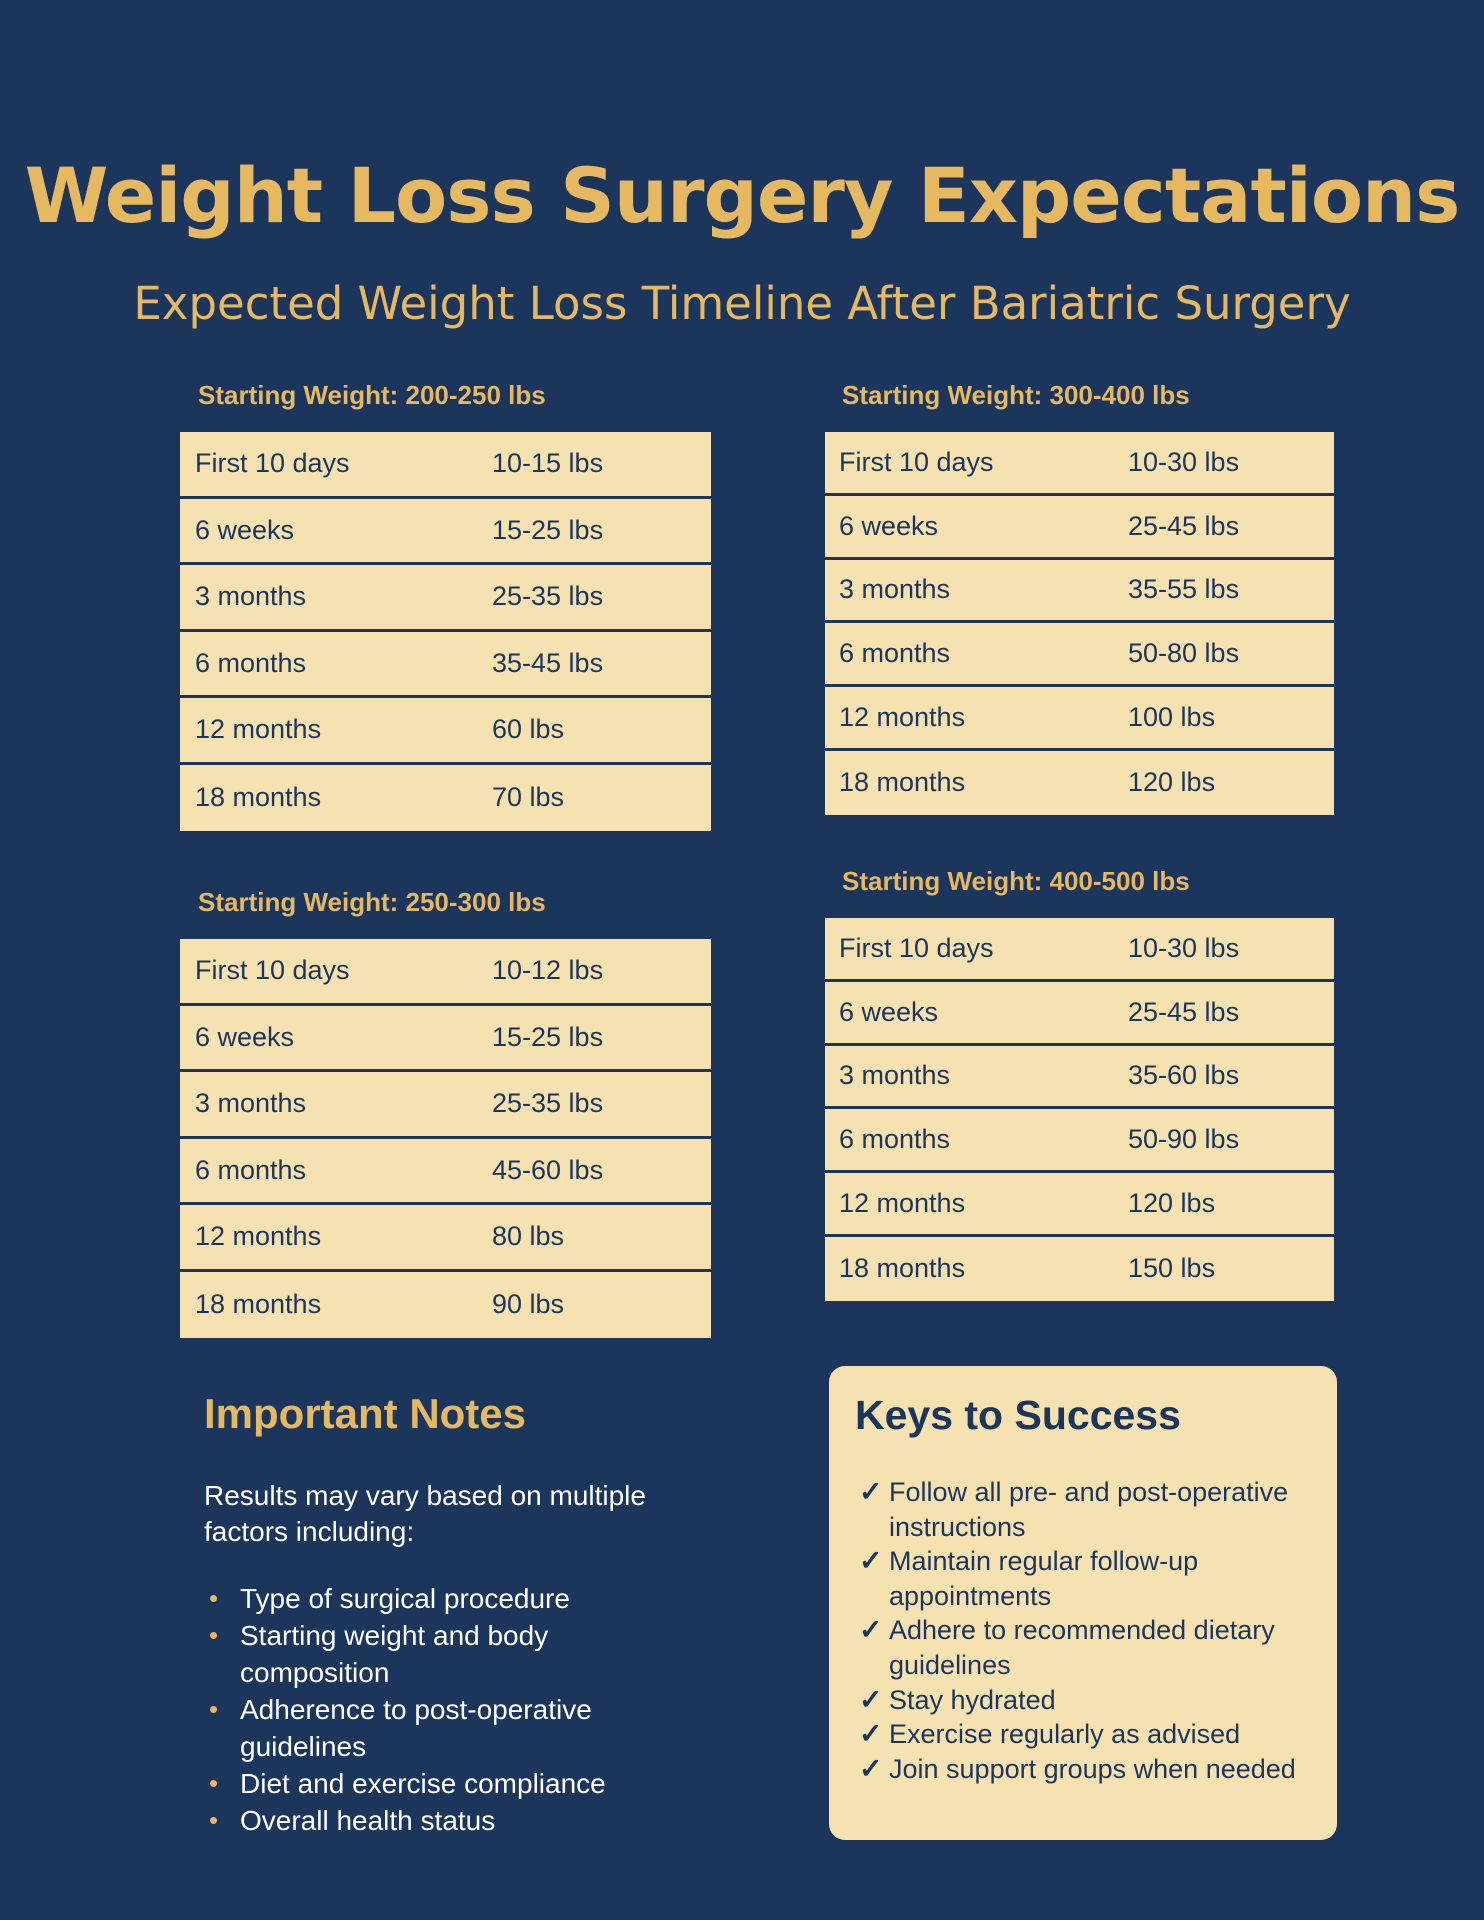 This screenshot has width=1484, height=1920. Describe the element at coordinates (1079, 1269) in the screenshot. I see `table-row: 18 months 150 lbs` at that location.